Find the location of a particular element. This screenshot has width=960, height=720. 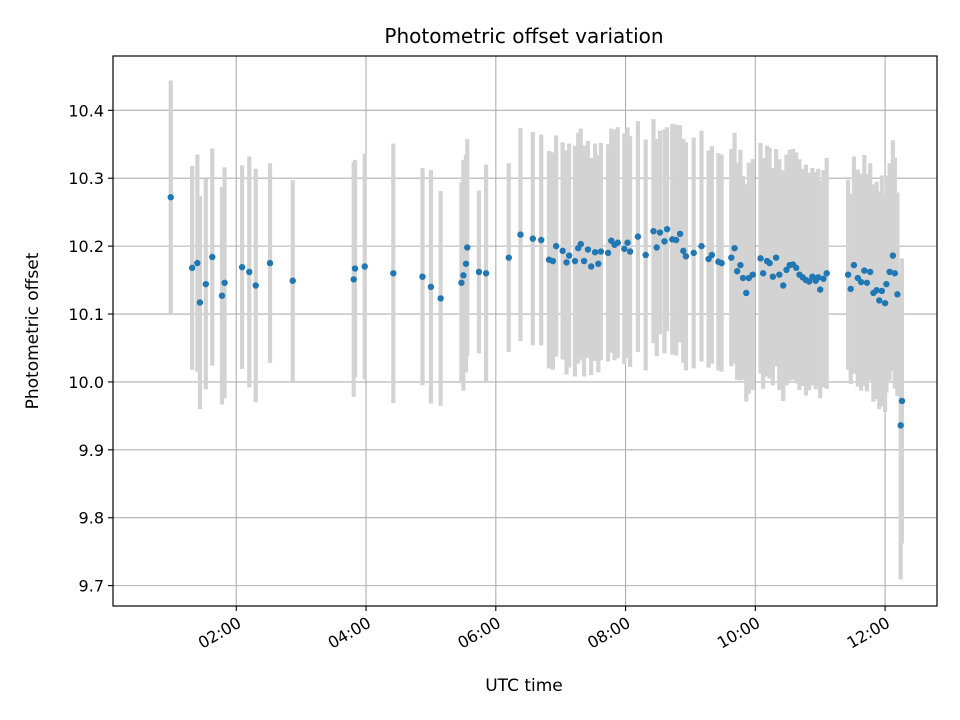

x-tick-label: 08:00 is located at coordinates (608, 633).